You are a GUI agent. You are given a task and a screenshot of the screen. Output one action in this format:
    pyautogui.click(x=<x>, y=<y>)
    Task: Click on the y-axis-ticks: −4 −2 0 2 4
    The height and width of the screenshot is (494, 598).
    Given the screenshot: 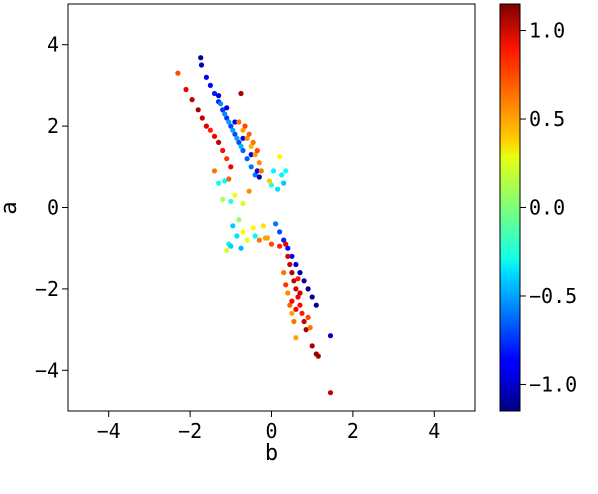 What is the action you would take?
    pyautogui.click(x=51, y=207)
    